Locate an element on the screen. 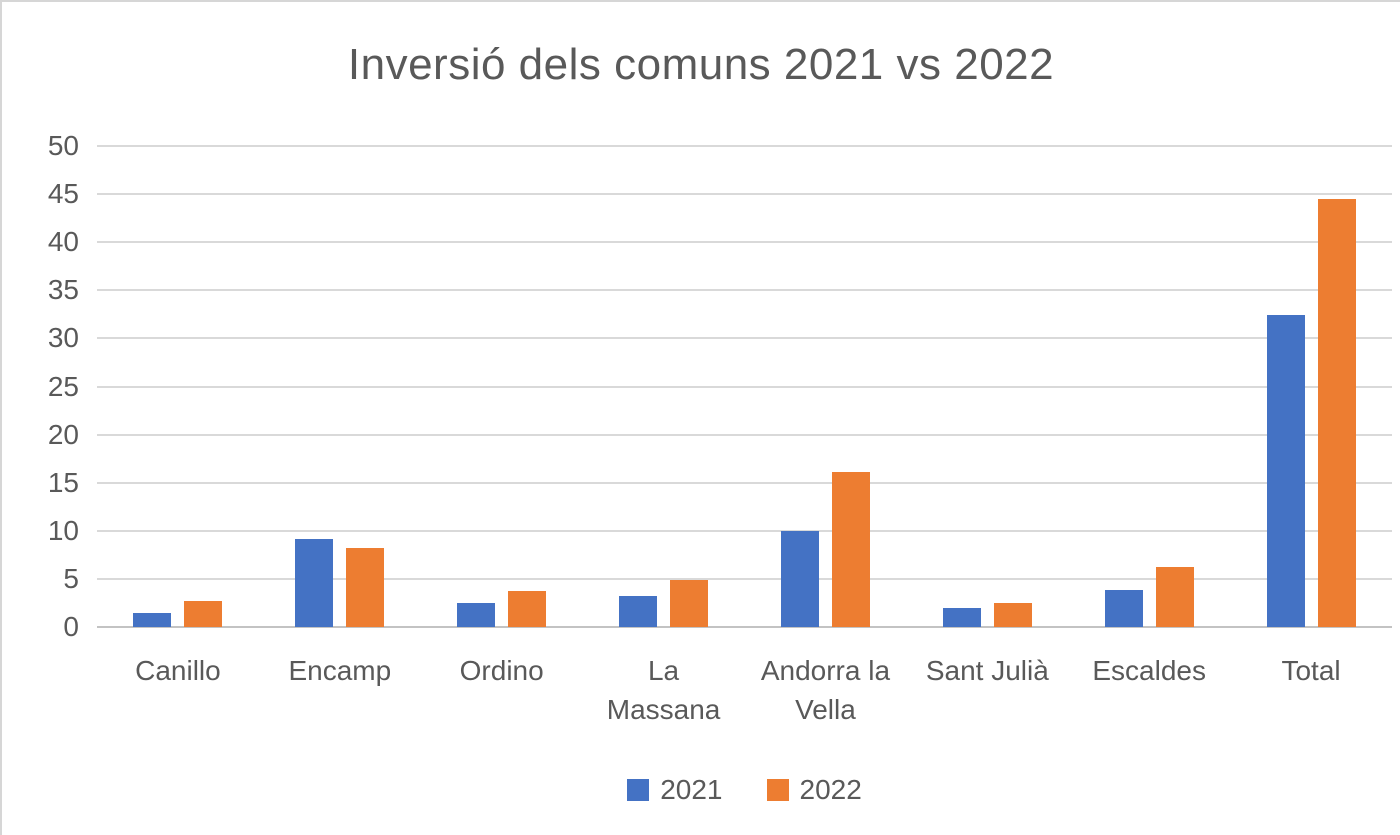  bar-group-andorra-la-vella is located at coordinates (826, 386).